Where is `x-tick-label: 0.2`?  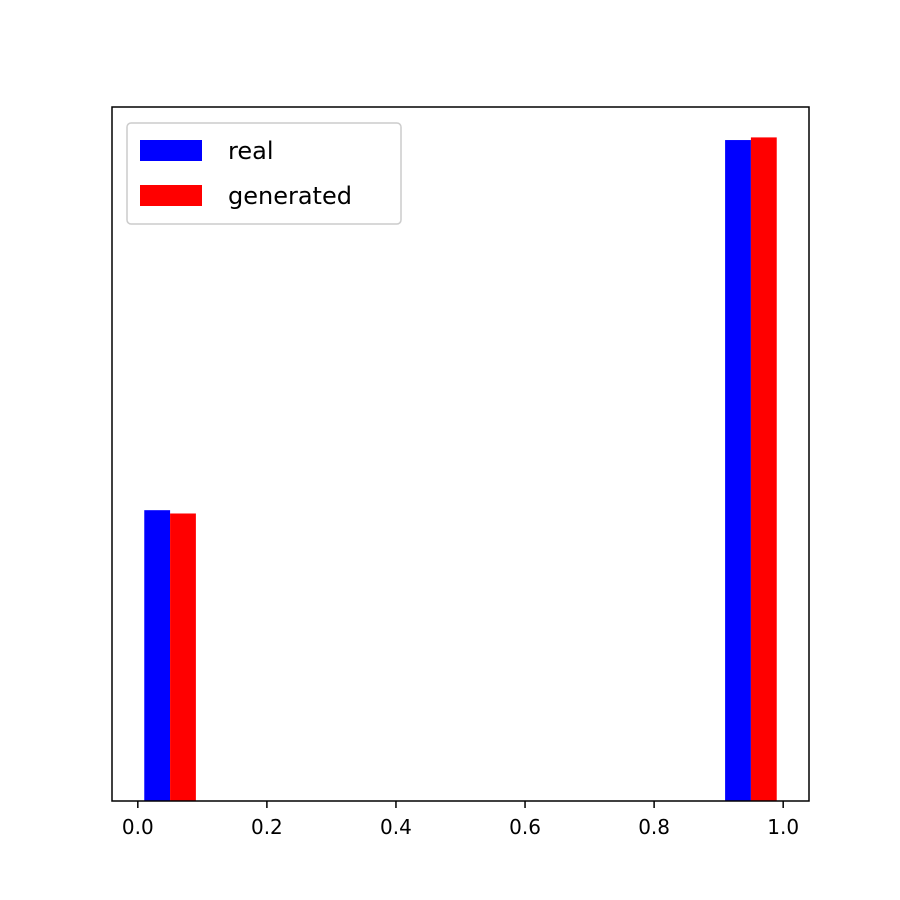
x-tick-label: 0.2 is located at coordinates (267, 827).